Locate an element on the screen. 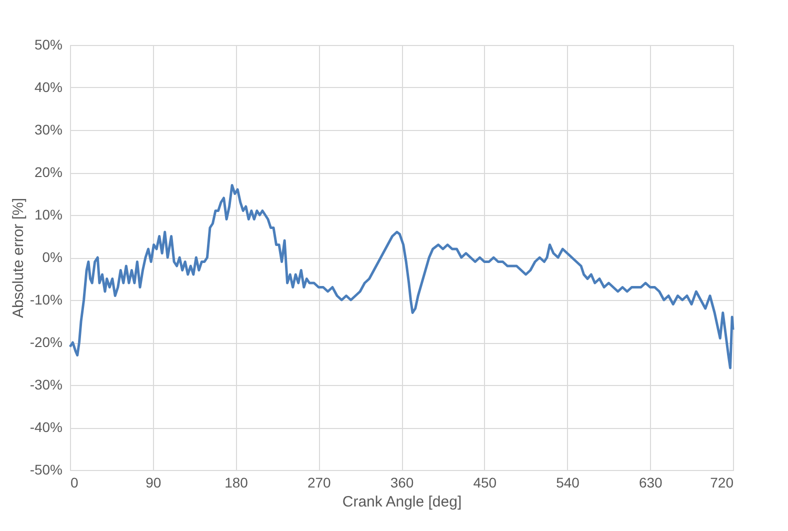  y-tick-label: 10% is located at coordinates (48, 214).